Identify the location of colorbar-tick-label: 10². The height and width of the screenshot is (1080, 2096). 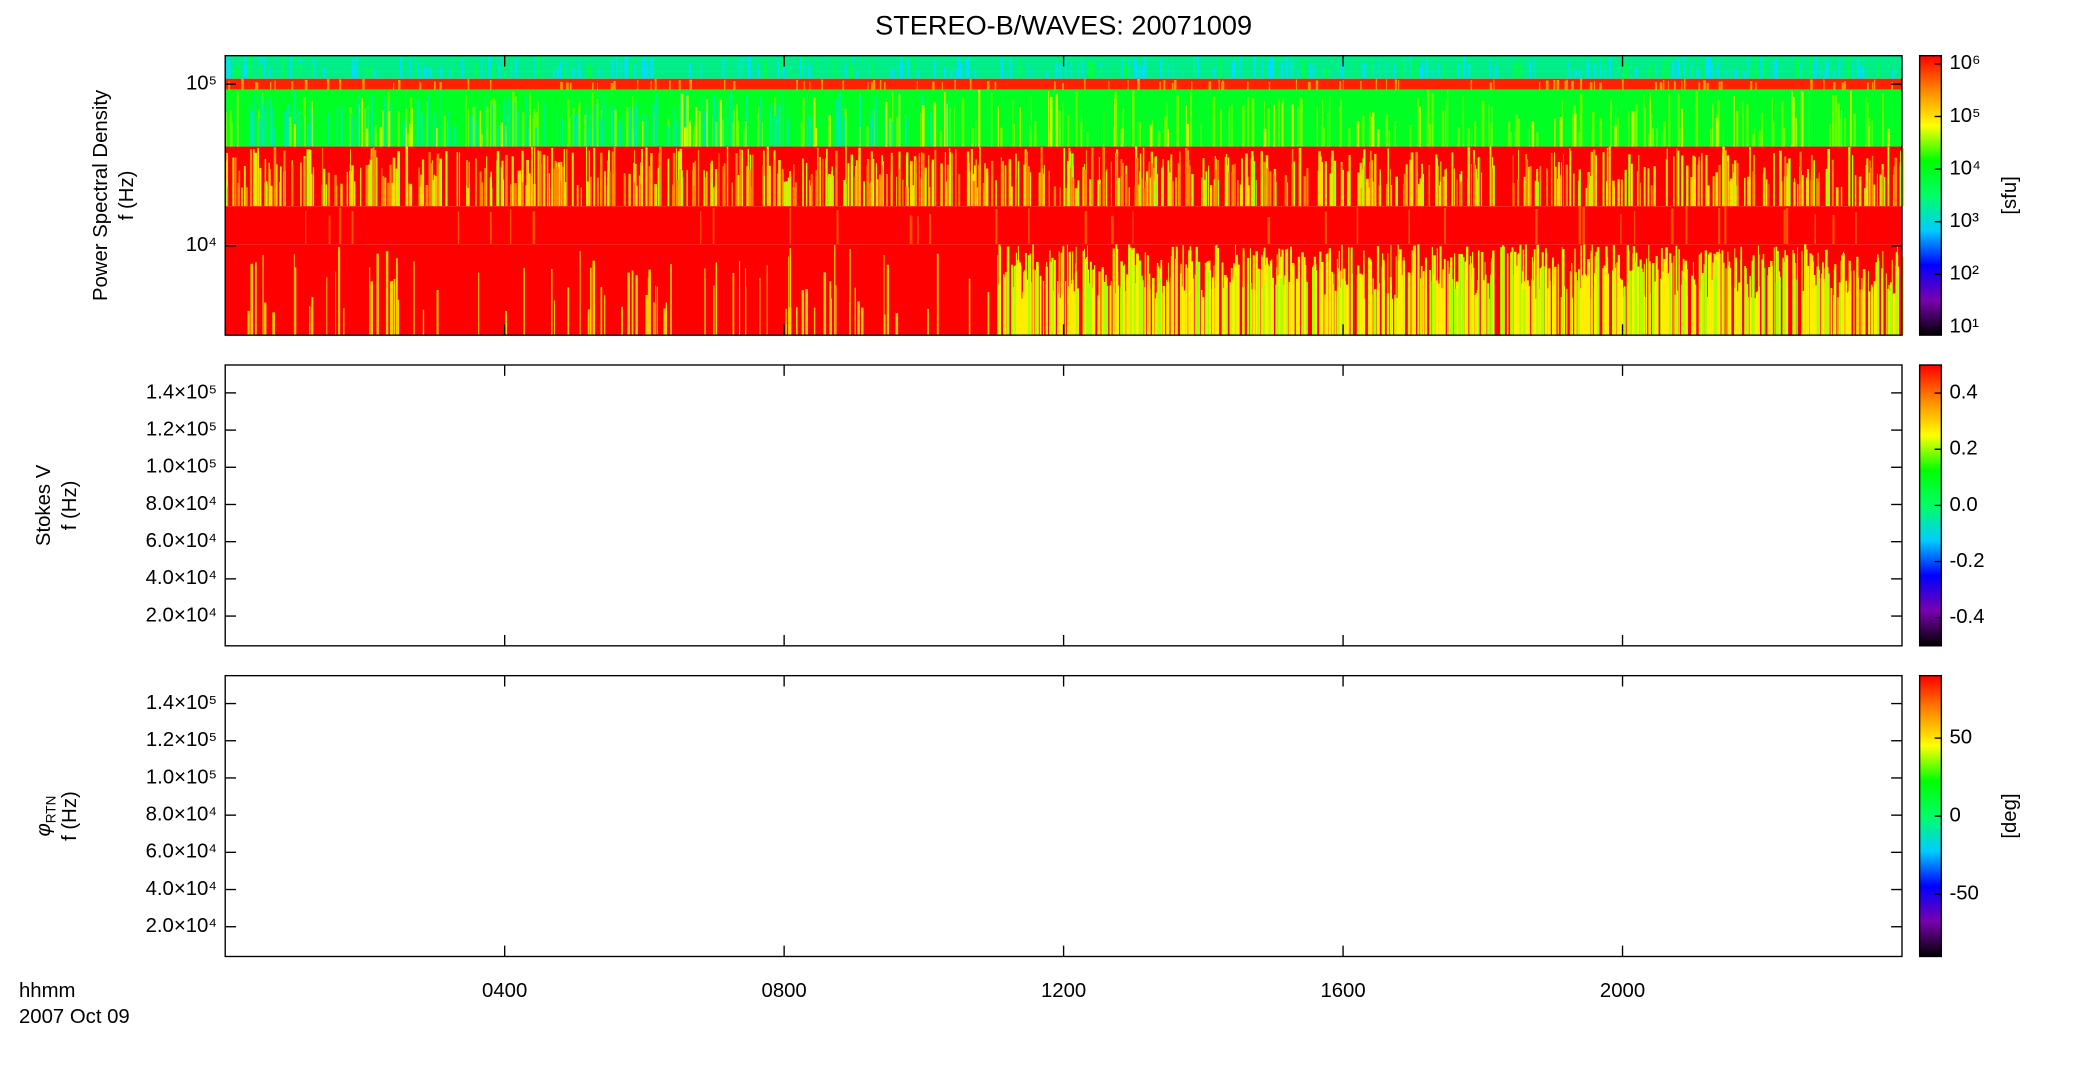
(1964, 274).